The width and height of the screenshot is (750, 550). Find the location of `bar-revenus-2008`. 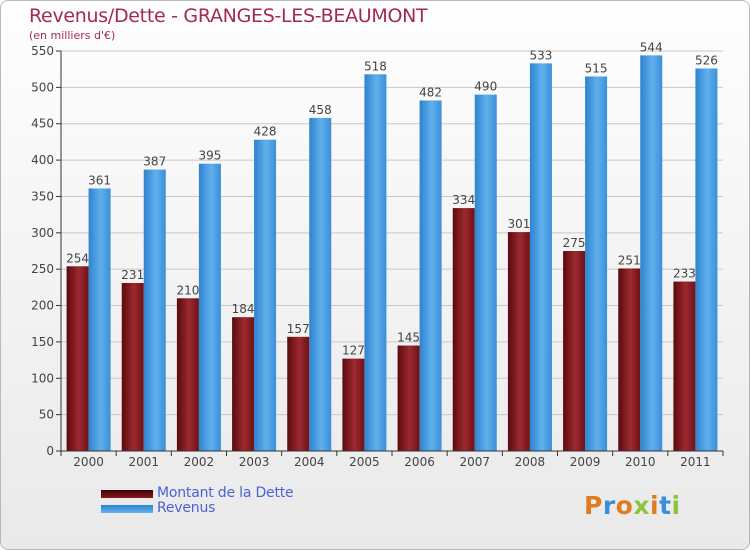

bar-revenus-2008 is located at coordinates (540, 257).